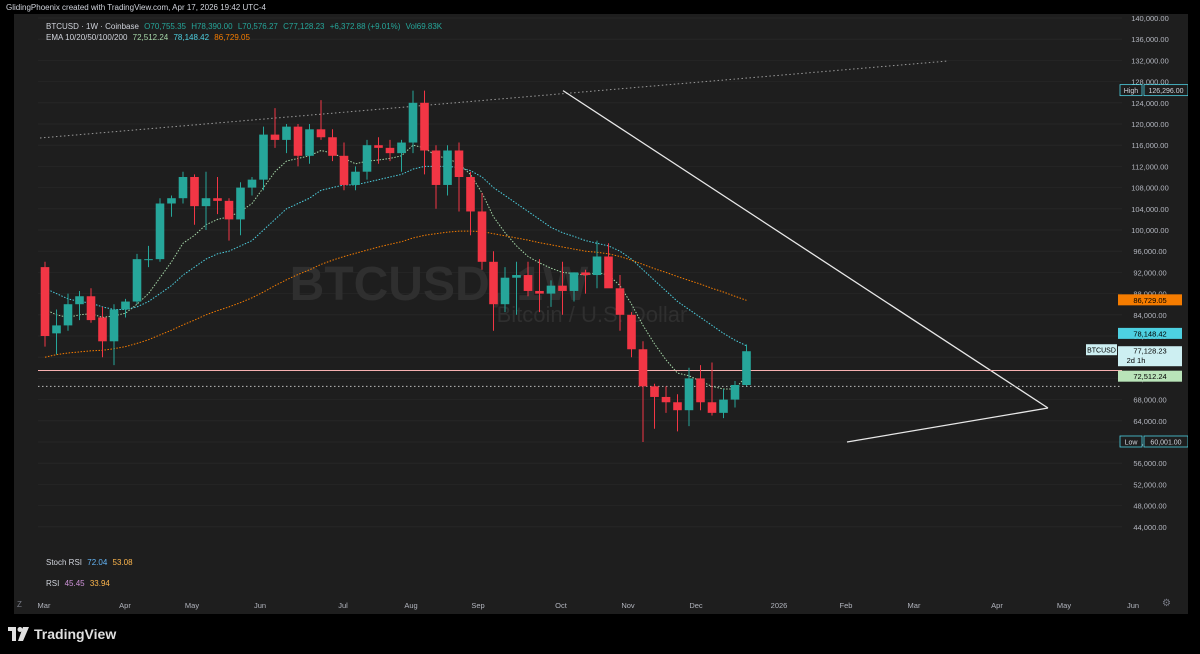 Image resolution: width=1200 pixels, height=654 pixels. I want to click on y-tick-label: 104,000.00, so click(1150, 209).